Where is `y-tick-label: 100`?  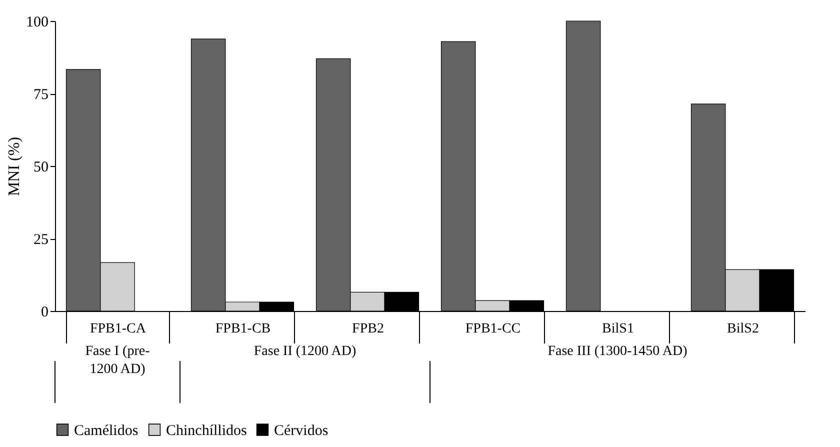
y-tick-label: 100 is located at coordinates (37, 22).